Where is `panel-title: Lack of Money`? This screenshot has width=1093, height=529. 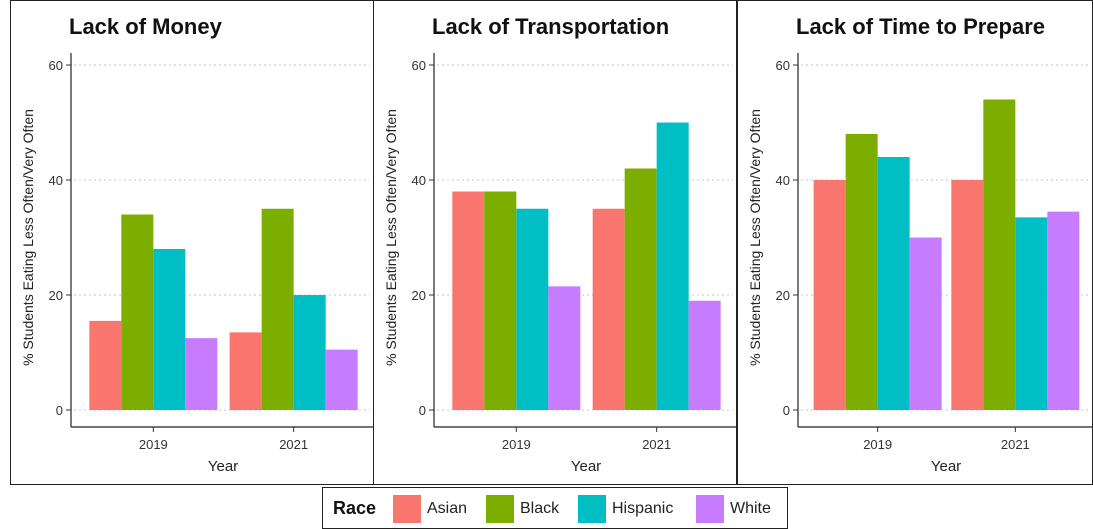 panel-title: Lack of Money is located at coordinates (146, 26).